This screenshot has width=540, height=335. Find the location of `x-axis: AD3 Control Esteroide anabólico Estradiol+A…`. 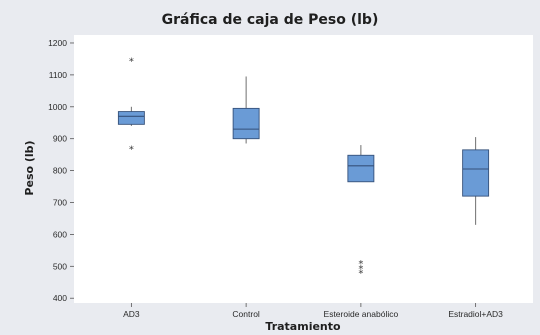

x-axis: AD3 Control Esteroide anabólico Estradiol+A… is located at coordinates (313, 311).